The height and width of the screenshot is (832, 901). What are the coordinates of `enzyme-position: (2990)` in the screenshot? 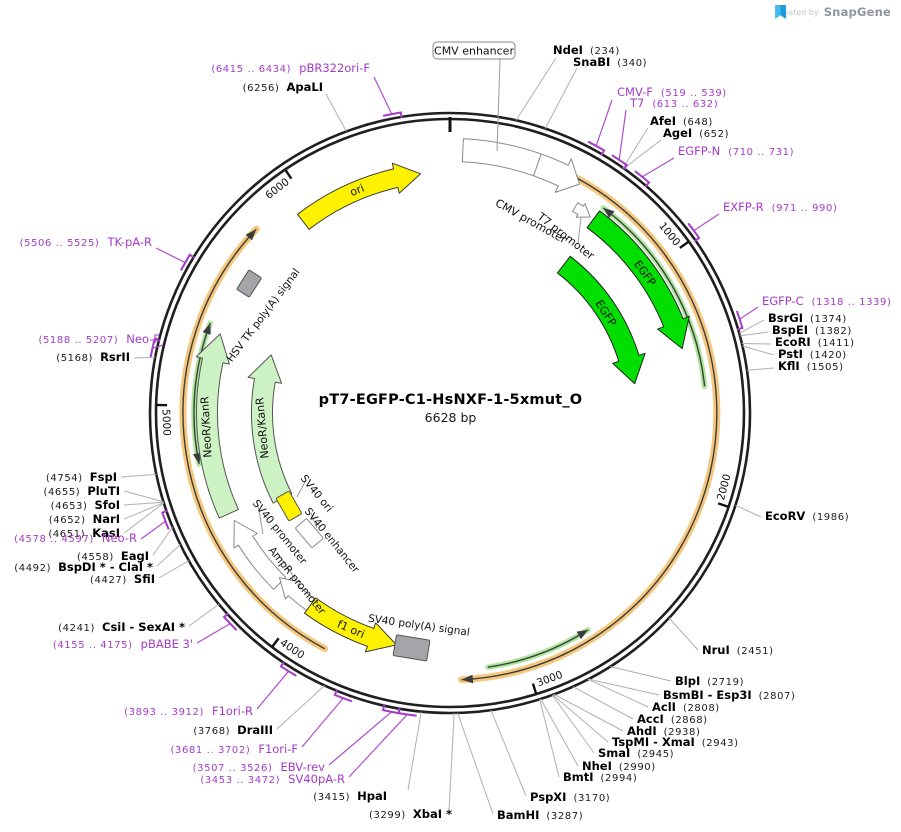 It's located at (637, 767).